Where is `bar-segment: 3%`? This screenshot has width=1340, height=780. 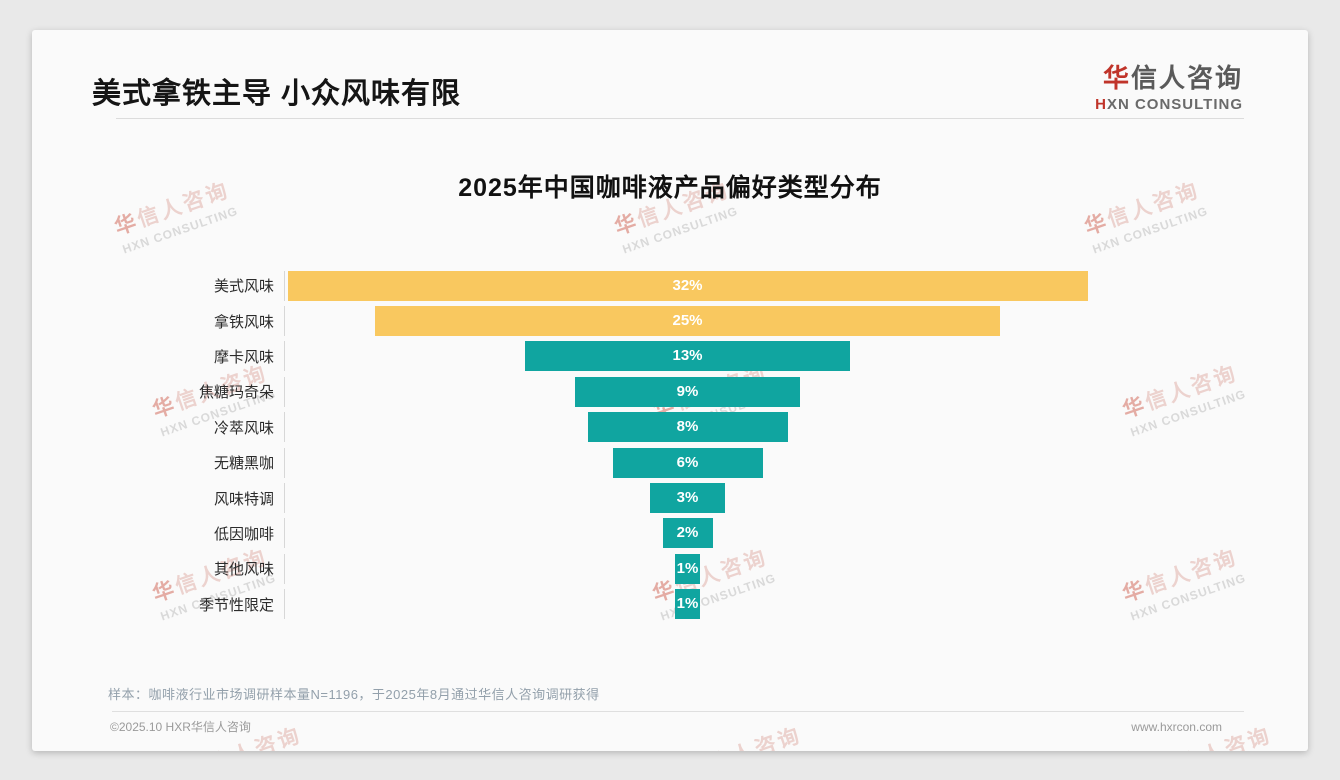 bar-segment: 3% is located at coordinates (687, 498).